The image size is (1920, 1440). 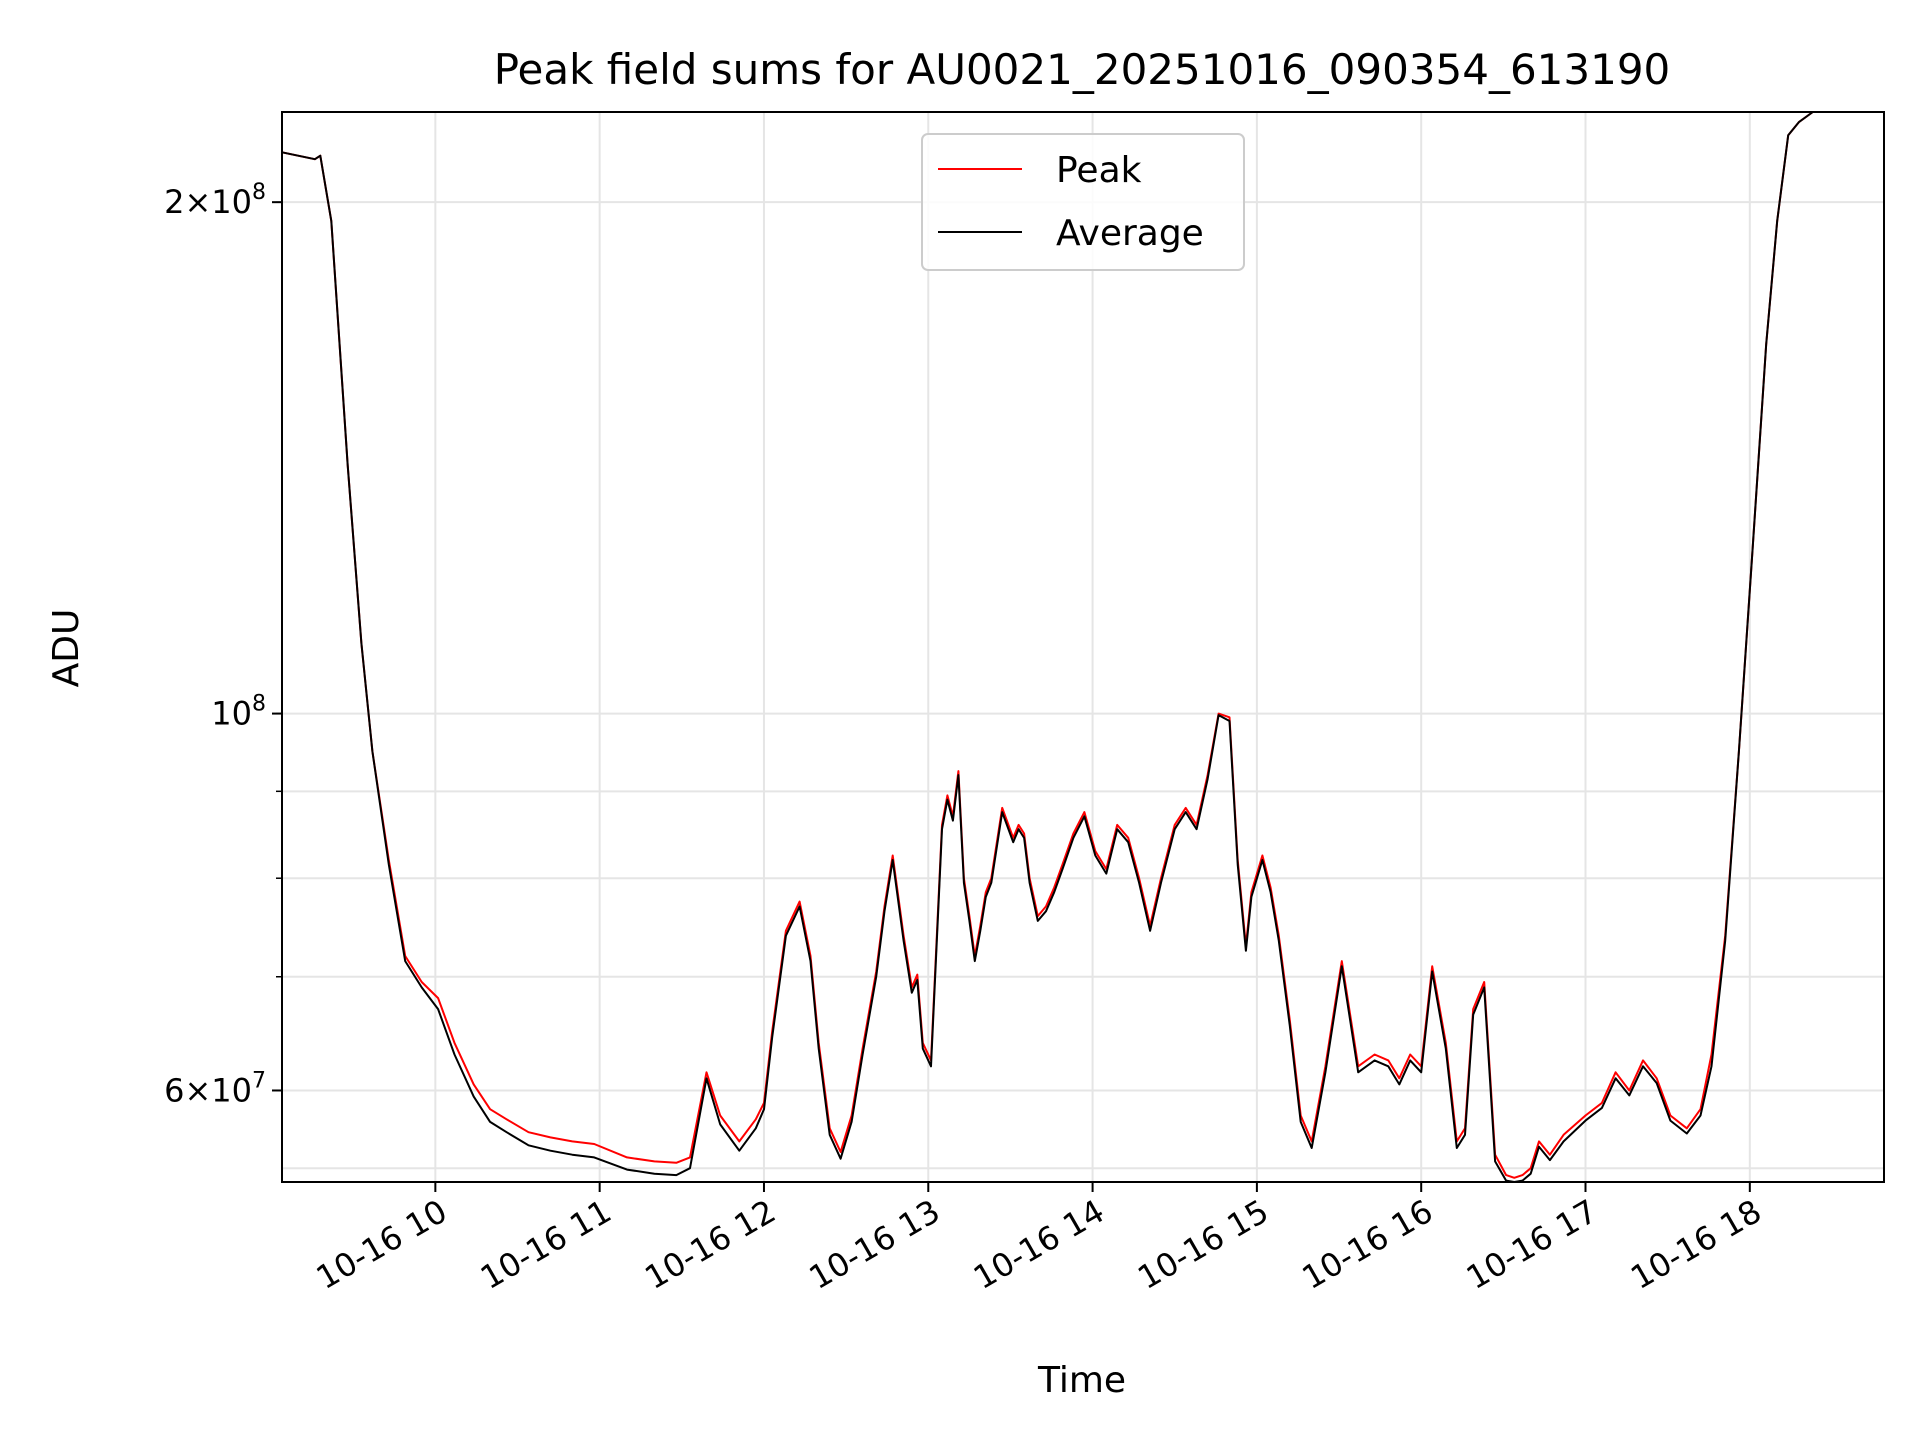 I want to click on legend: Peak Average, so click(x=1083, y=202).